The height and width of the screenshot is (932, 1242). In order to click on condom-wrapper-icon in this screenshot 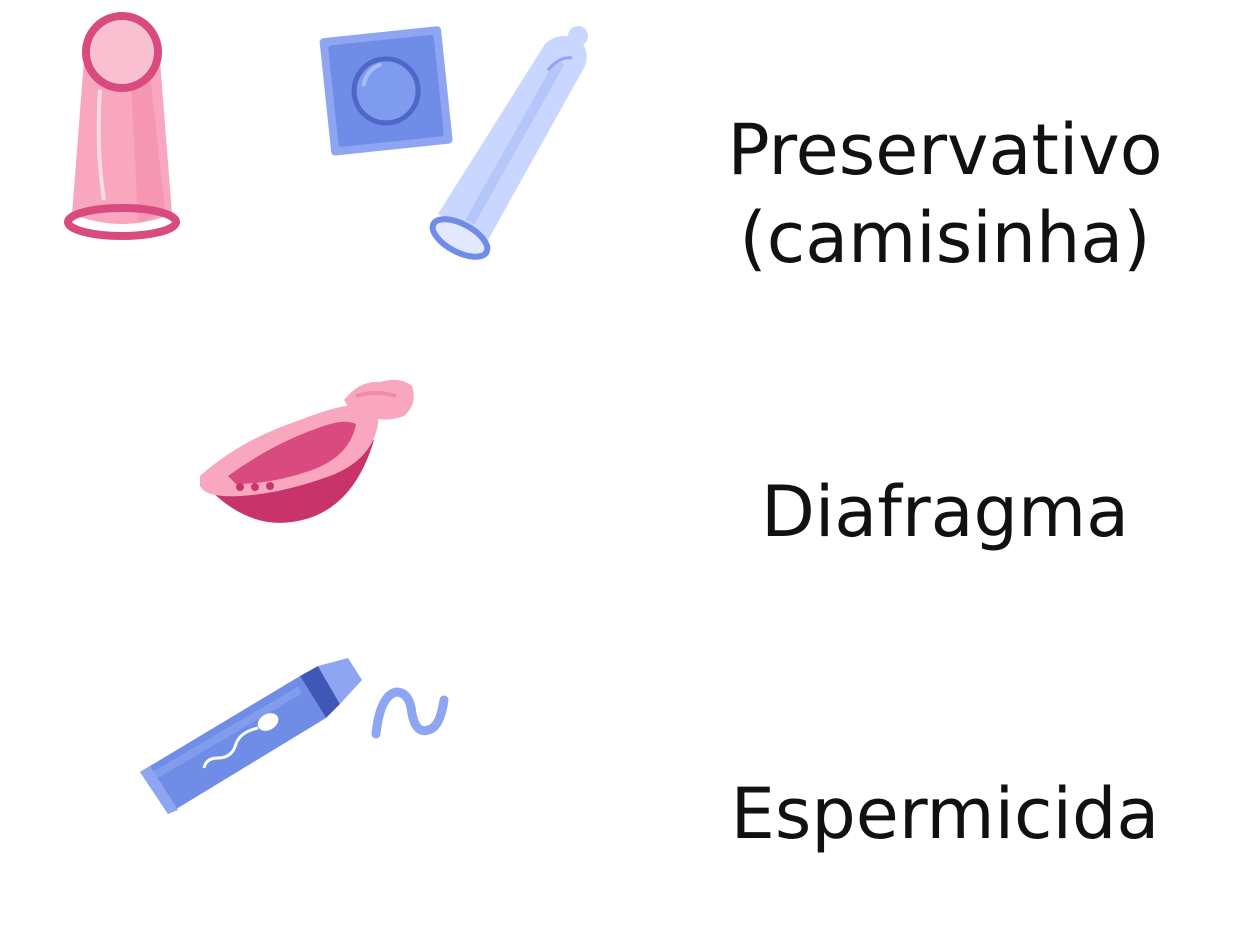, I will do `click(386, 91)`.